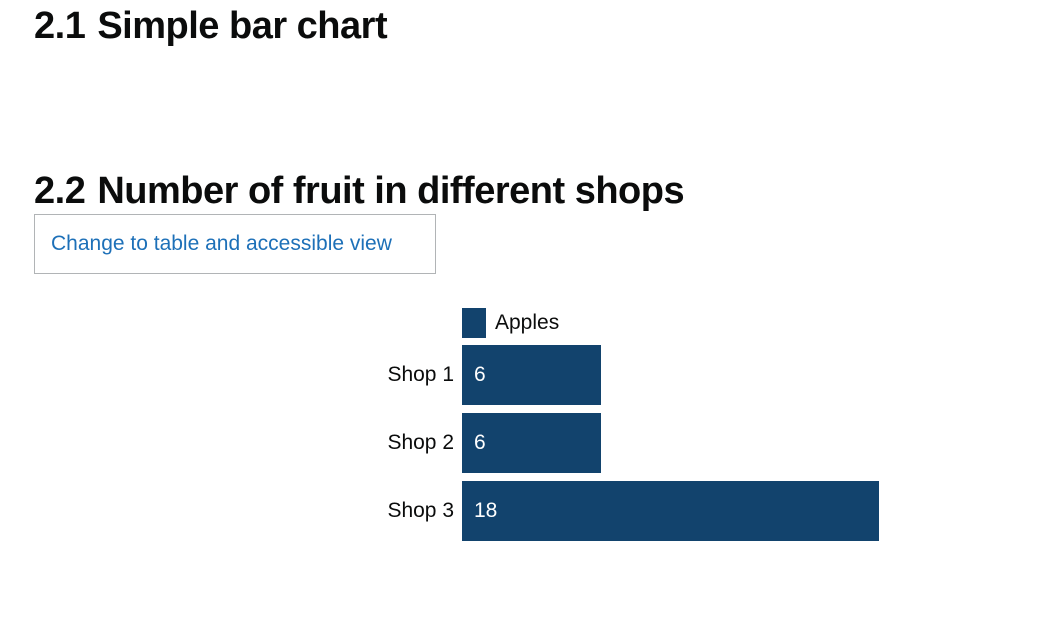 This screenshot has height=620, width=1057. Describe the element at coordinates (670, 511) in the screenshot. I see `bar: 18` at that location.